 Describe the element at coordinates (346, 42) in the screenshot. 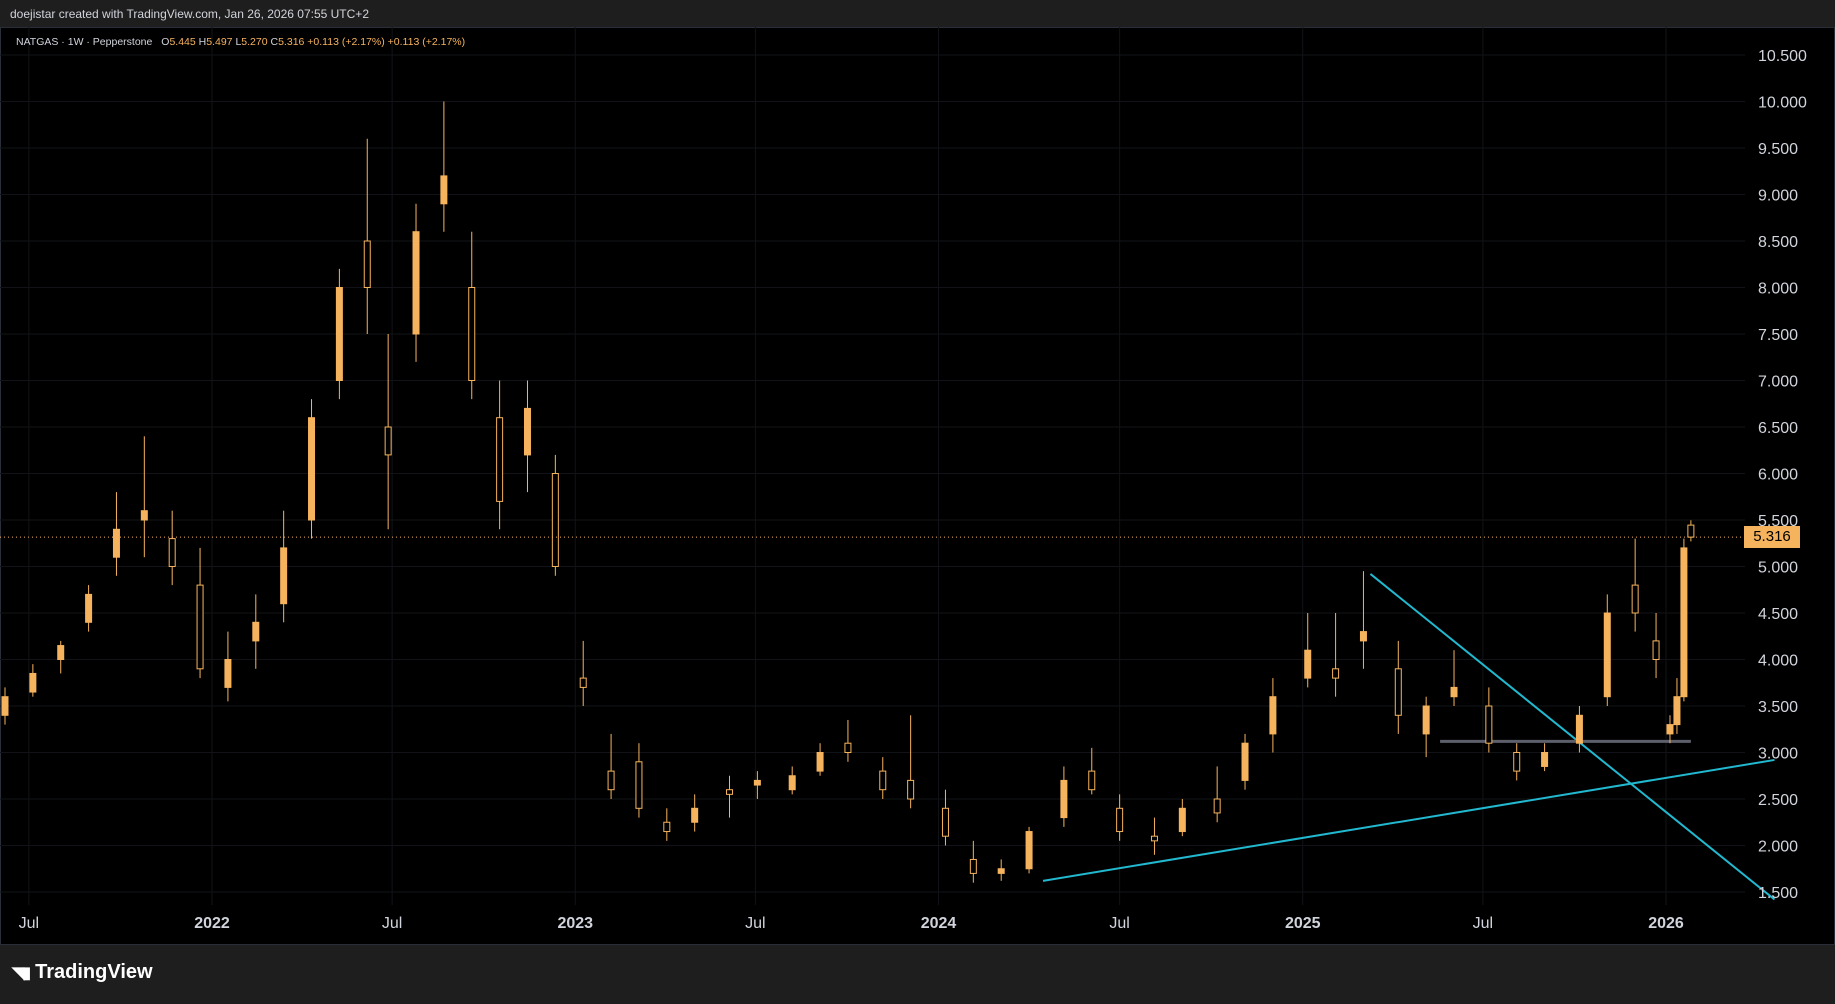

I see `legend-change: +0.113 (+2.17%)` at that location.